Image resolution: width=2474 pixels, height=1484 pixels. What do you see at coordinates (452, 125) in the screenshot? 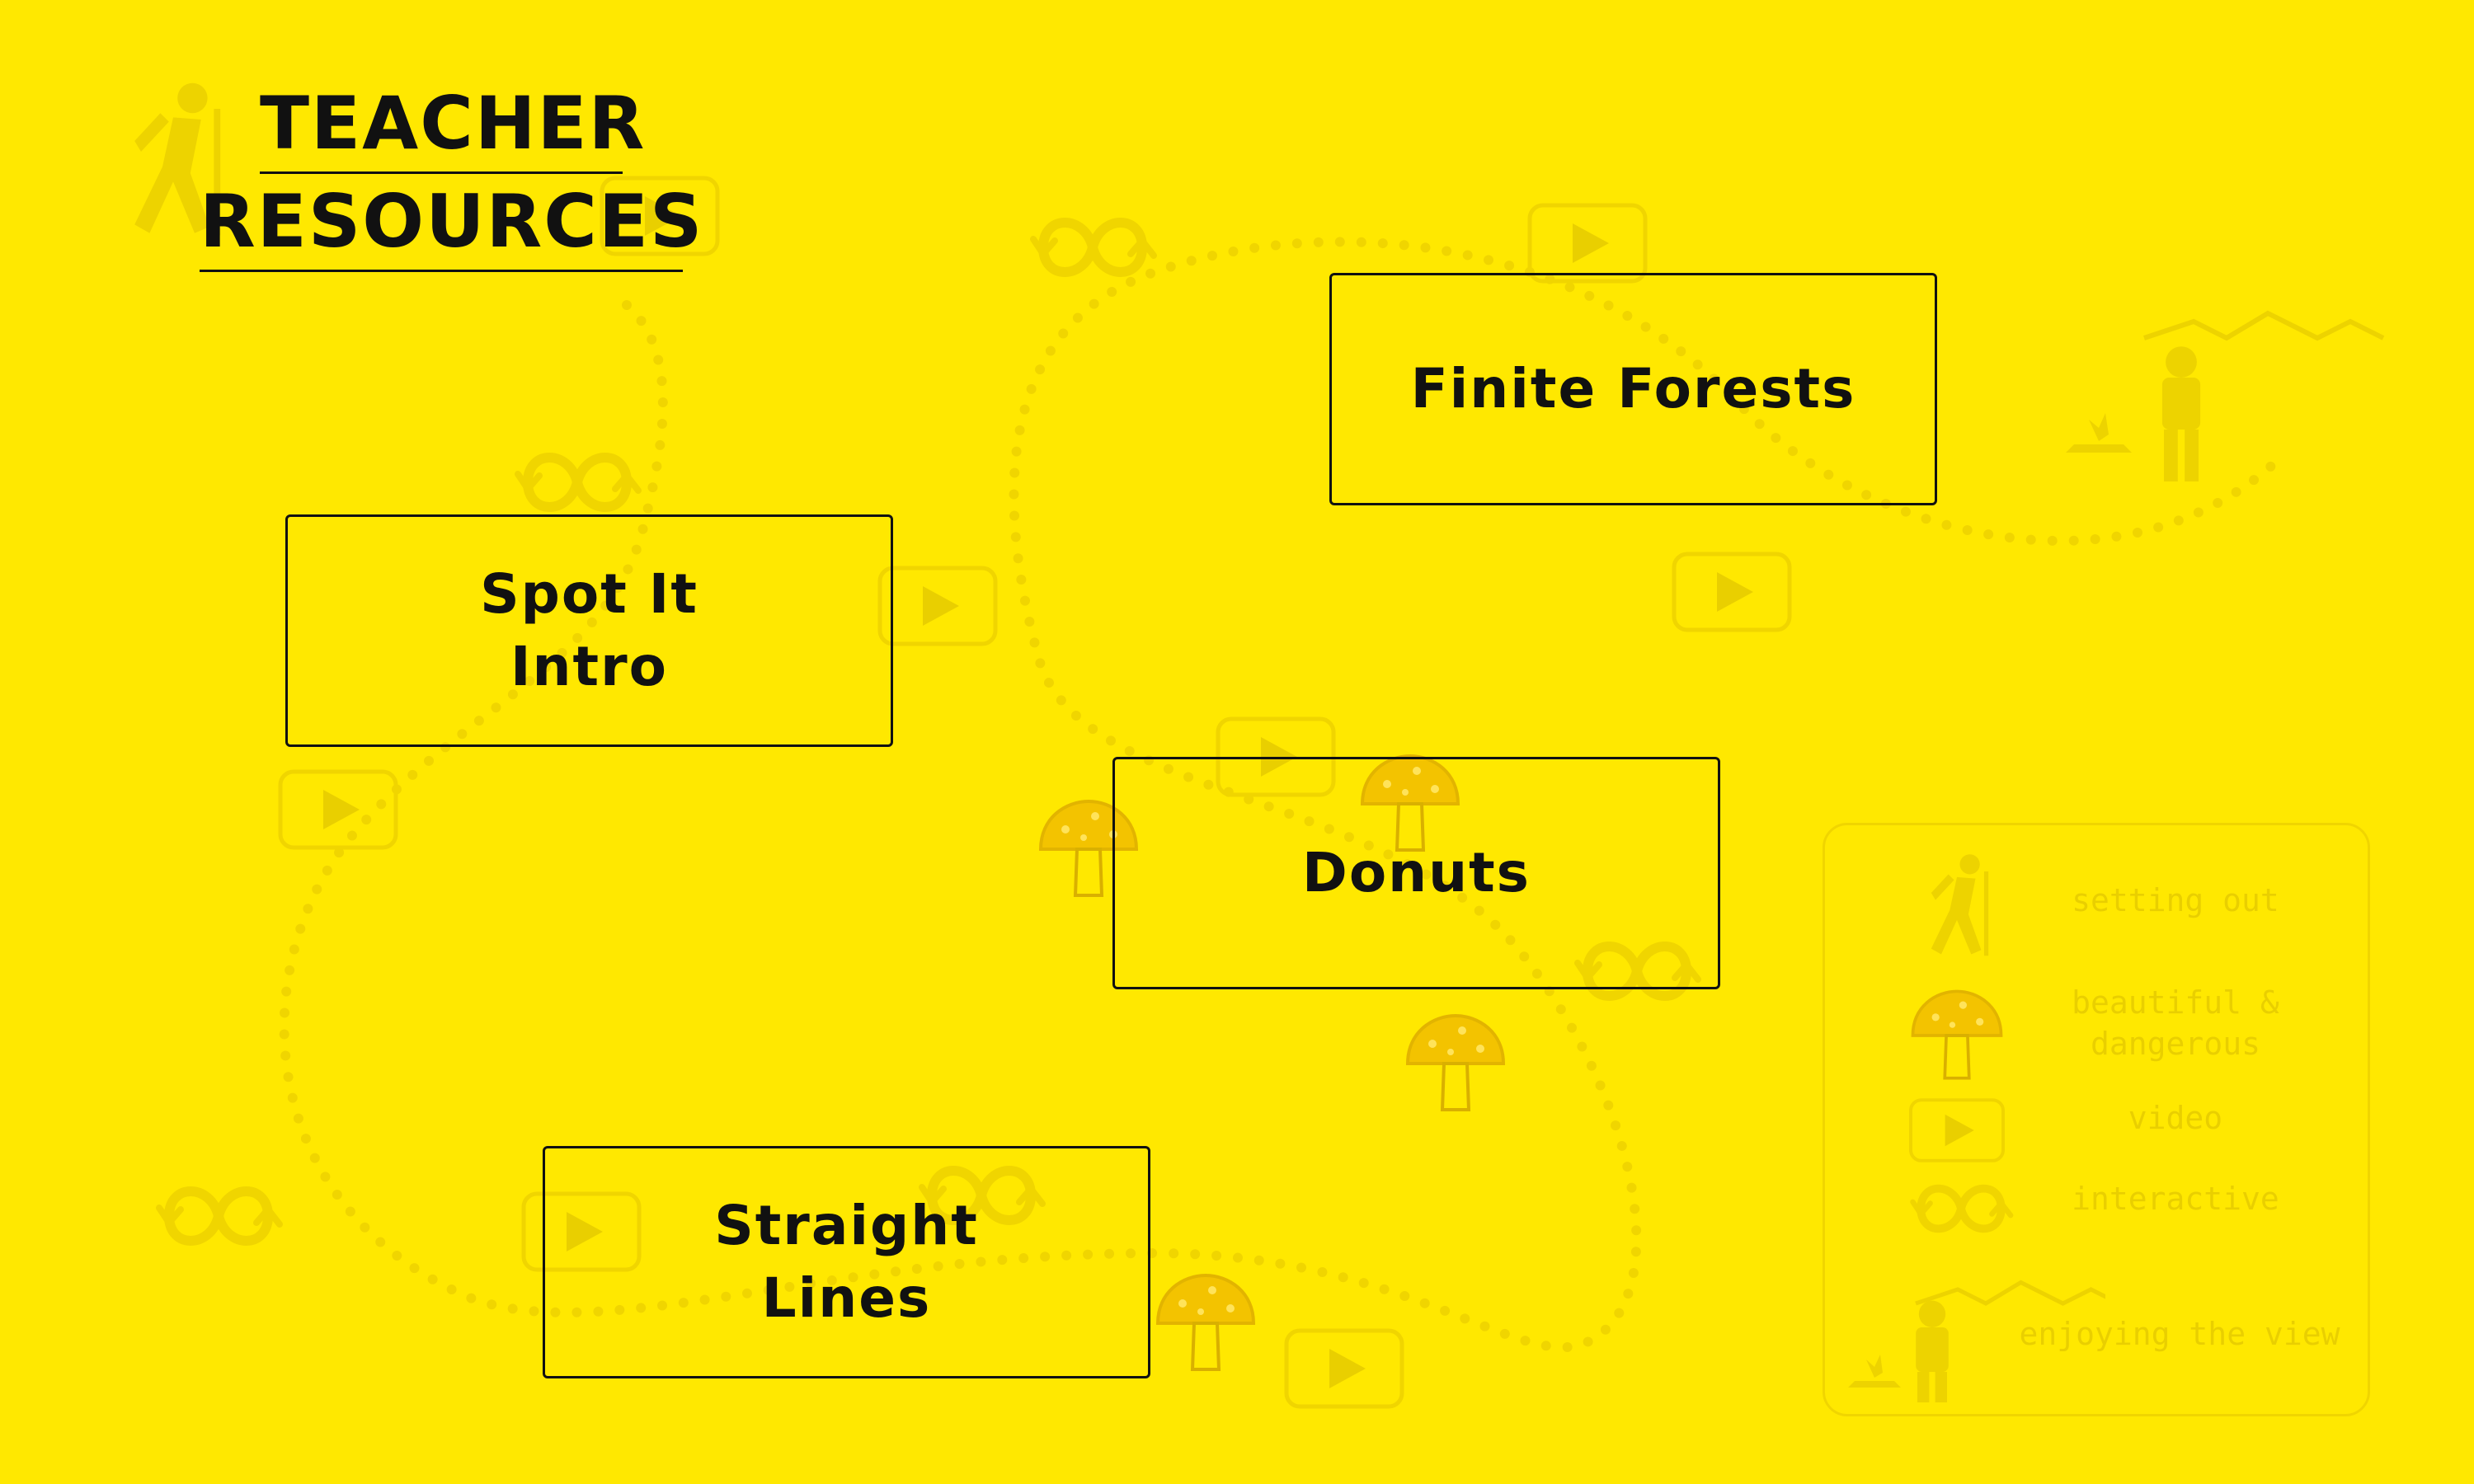
I see `page-title-line-1: TEACHER` at bounding box center [452, 125].